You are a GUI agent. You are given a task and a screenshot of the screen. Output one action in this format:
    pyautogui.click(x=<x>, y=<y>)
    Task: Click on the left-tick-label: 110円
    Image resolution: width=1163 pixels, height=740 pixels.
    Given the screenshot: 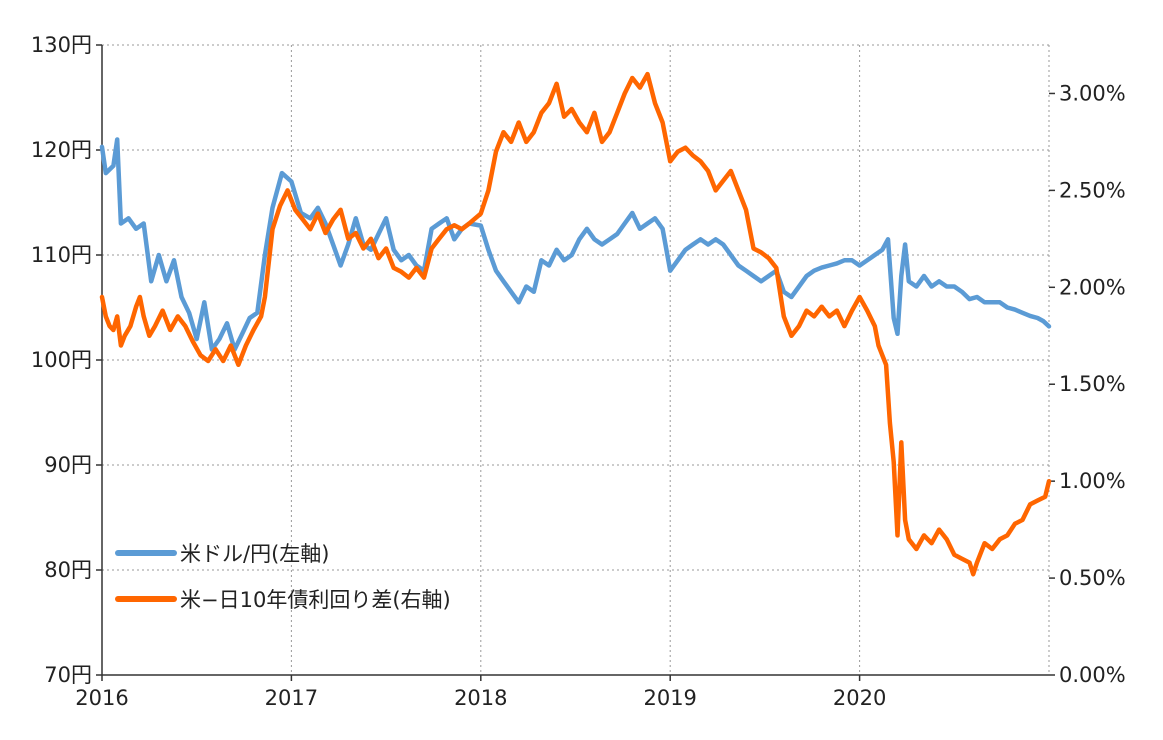 What is the action you would take?
    pyautogui.click(x=61, y=255)
    